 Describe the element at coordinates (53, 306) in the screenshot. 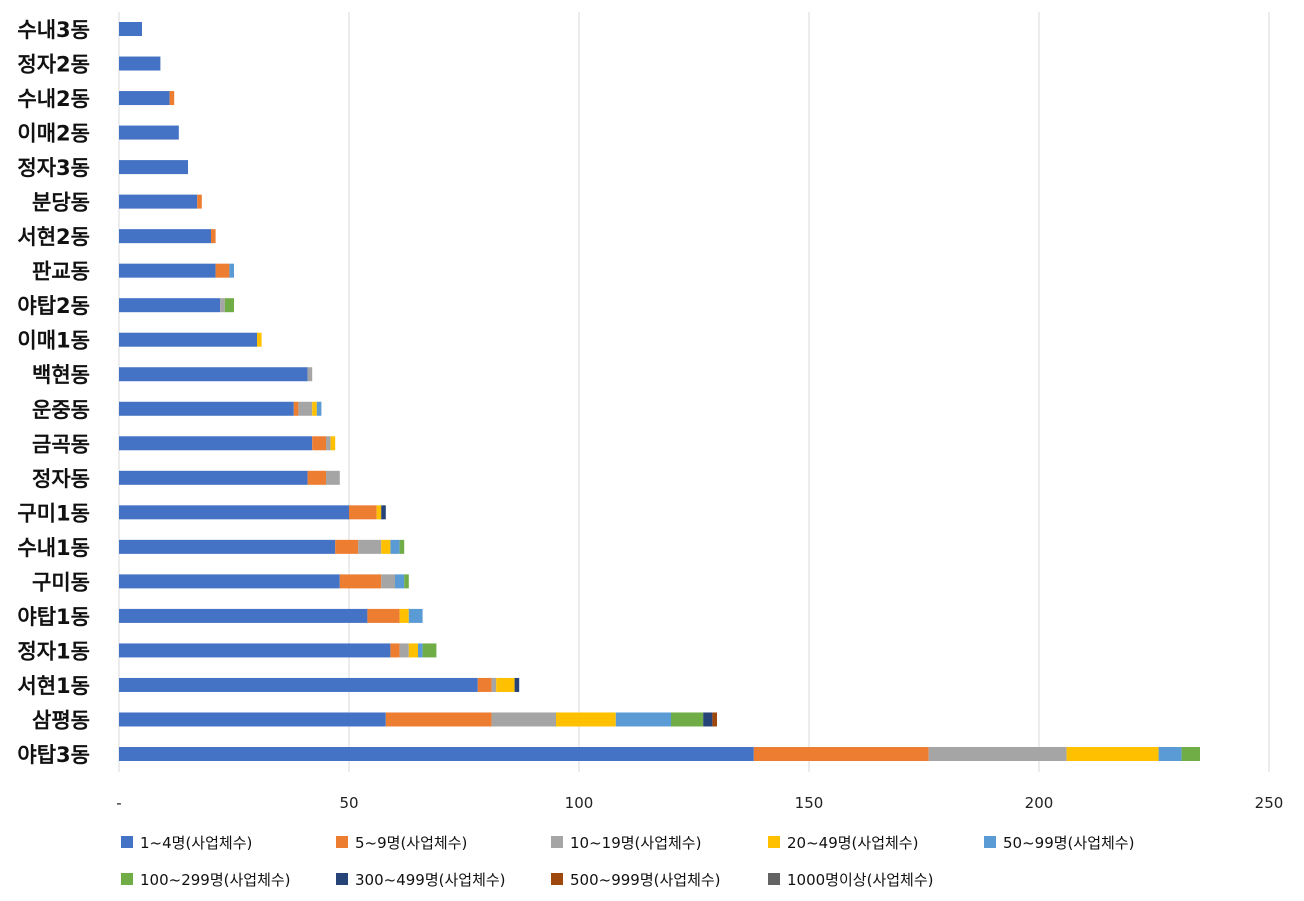

I see `category-label: 야탑2동` at that location.